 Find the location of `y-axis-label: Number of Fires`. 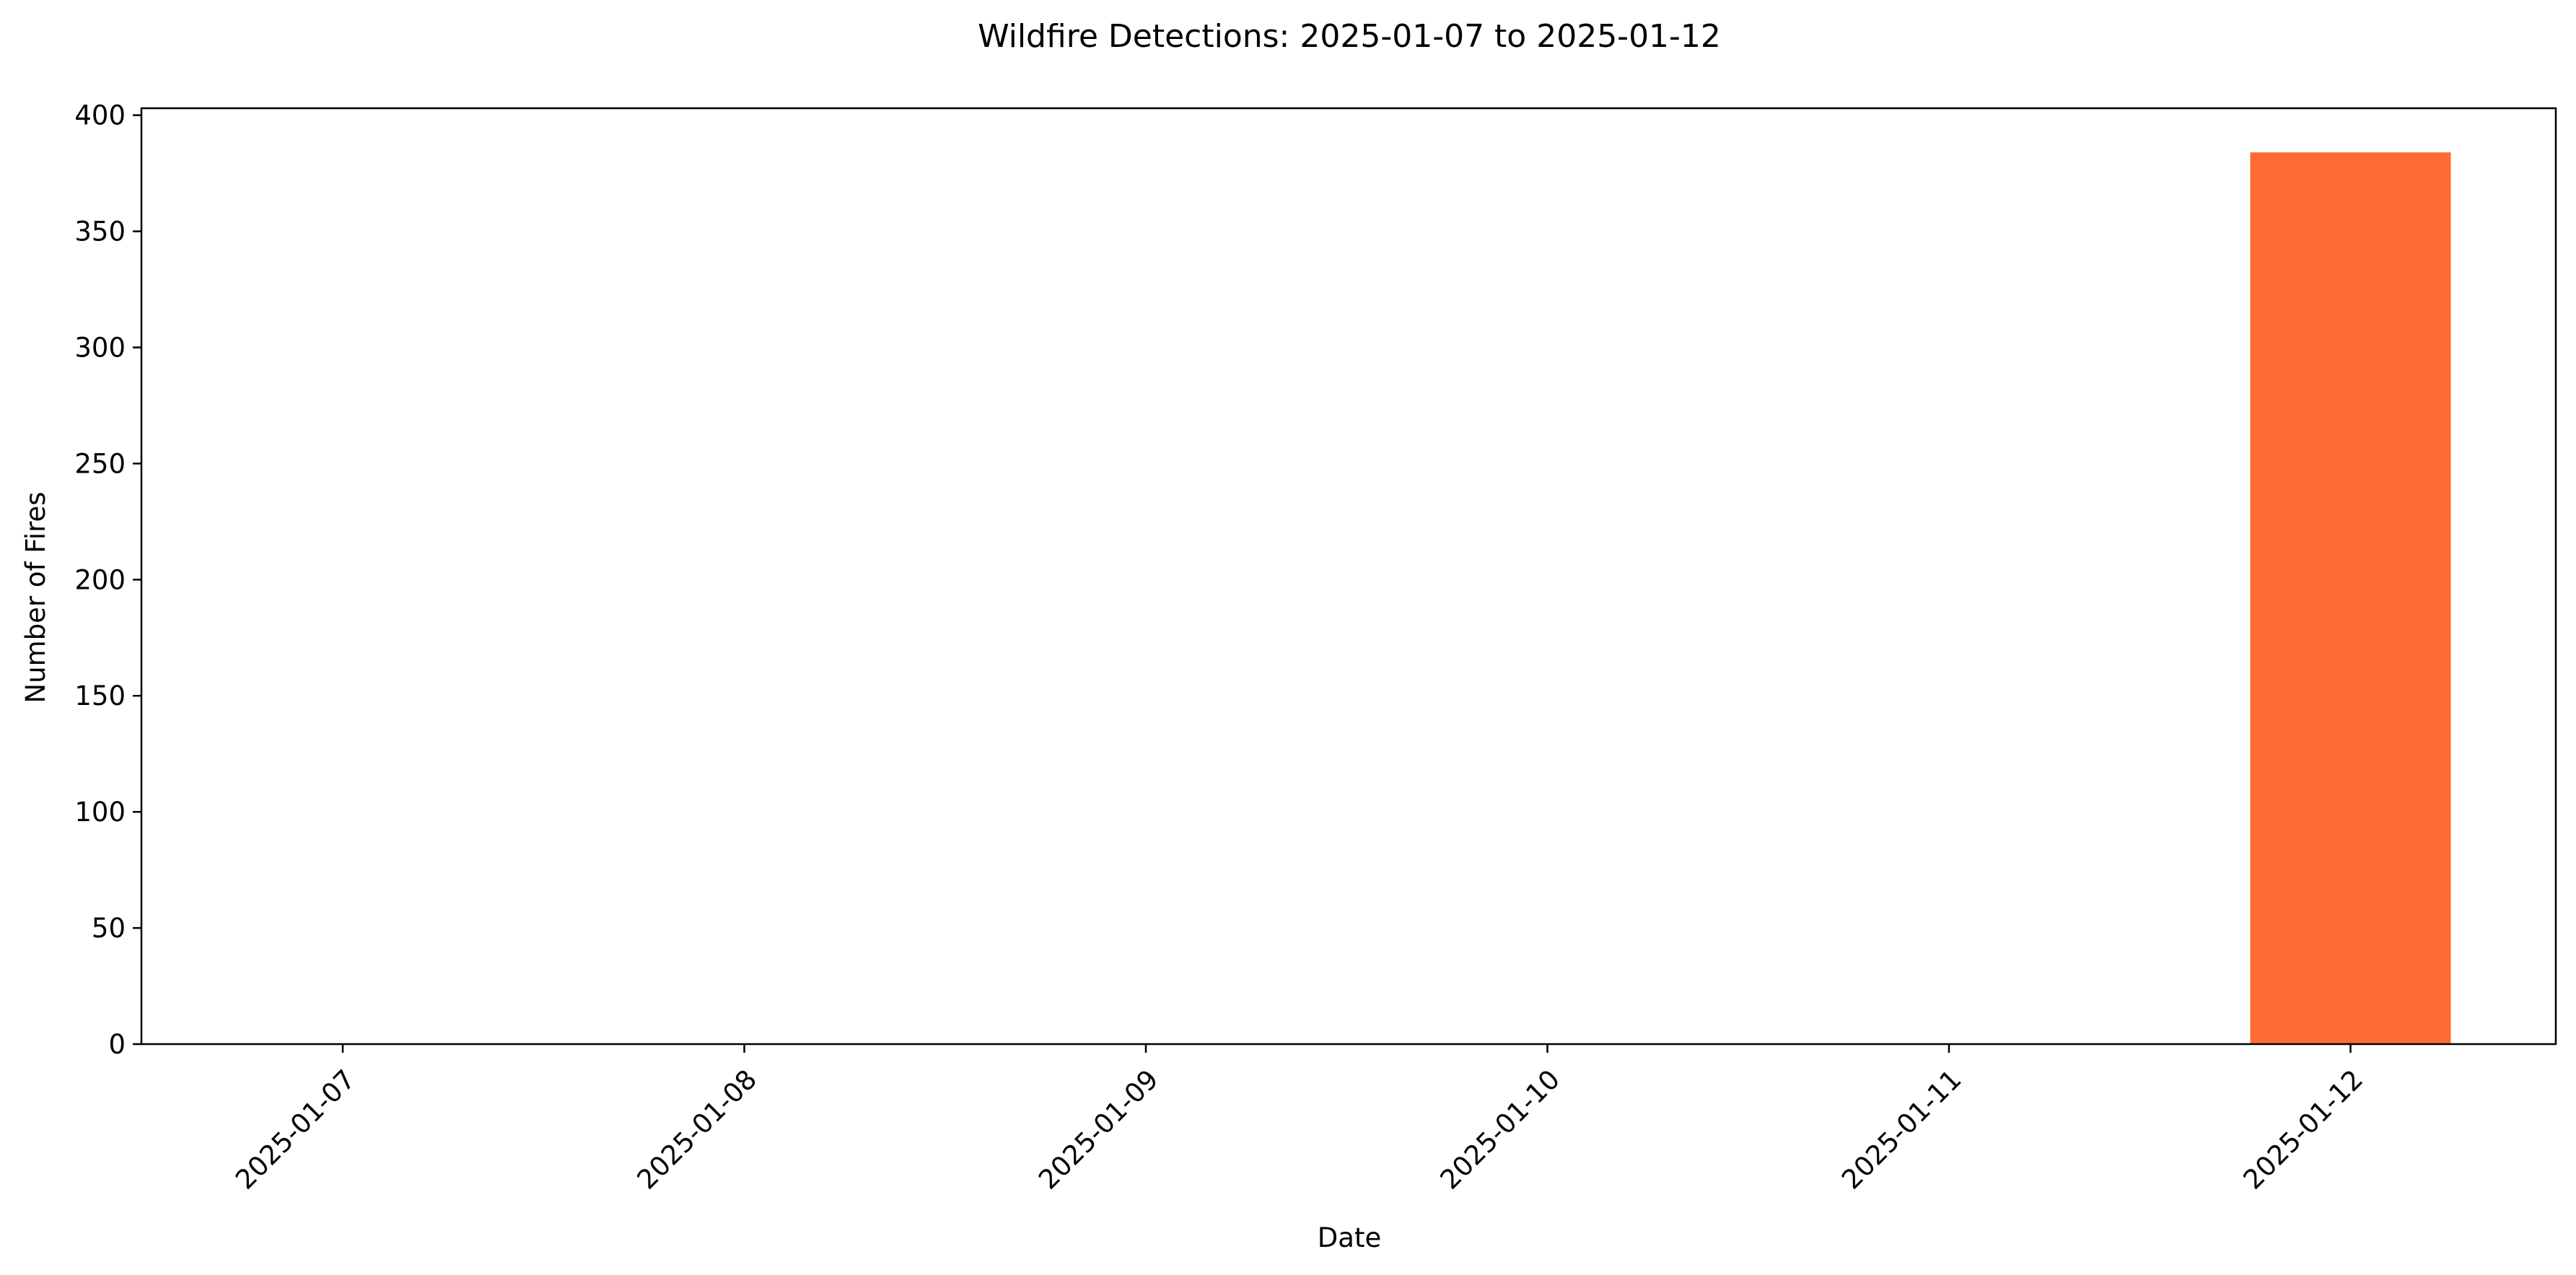

y-axis-label: Number of Fires is located at coordinates (35, 597).